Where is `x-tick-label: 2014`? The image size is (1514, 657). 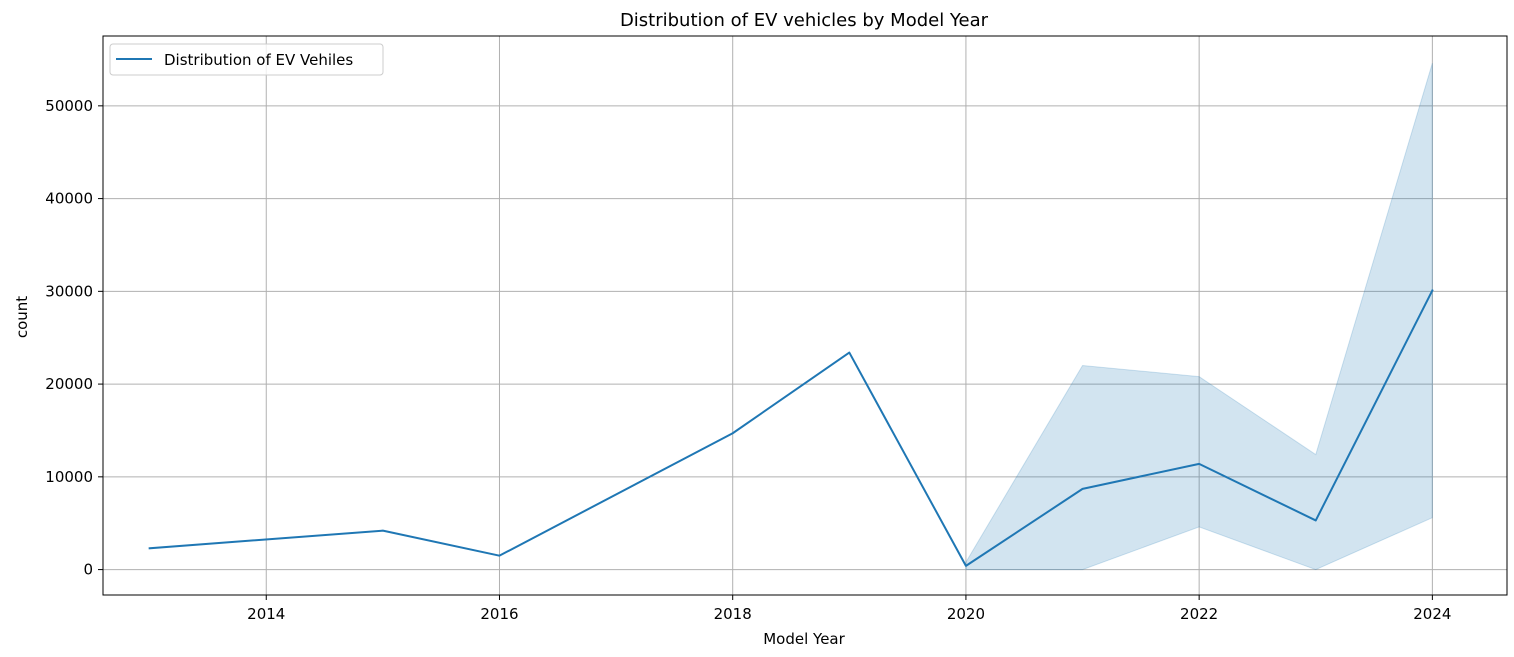 x-tick-label: 2014 is located at coordinates (266, 614).